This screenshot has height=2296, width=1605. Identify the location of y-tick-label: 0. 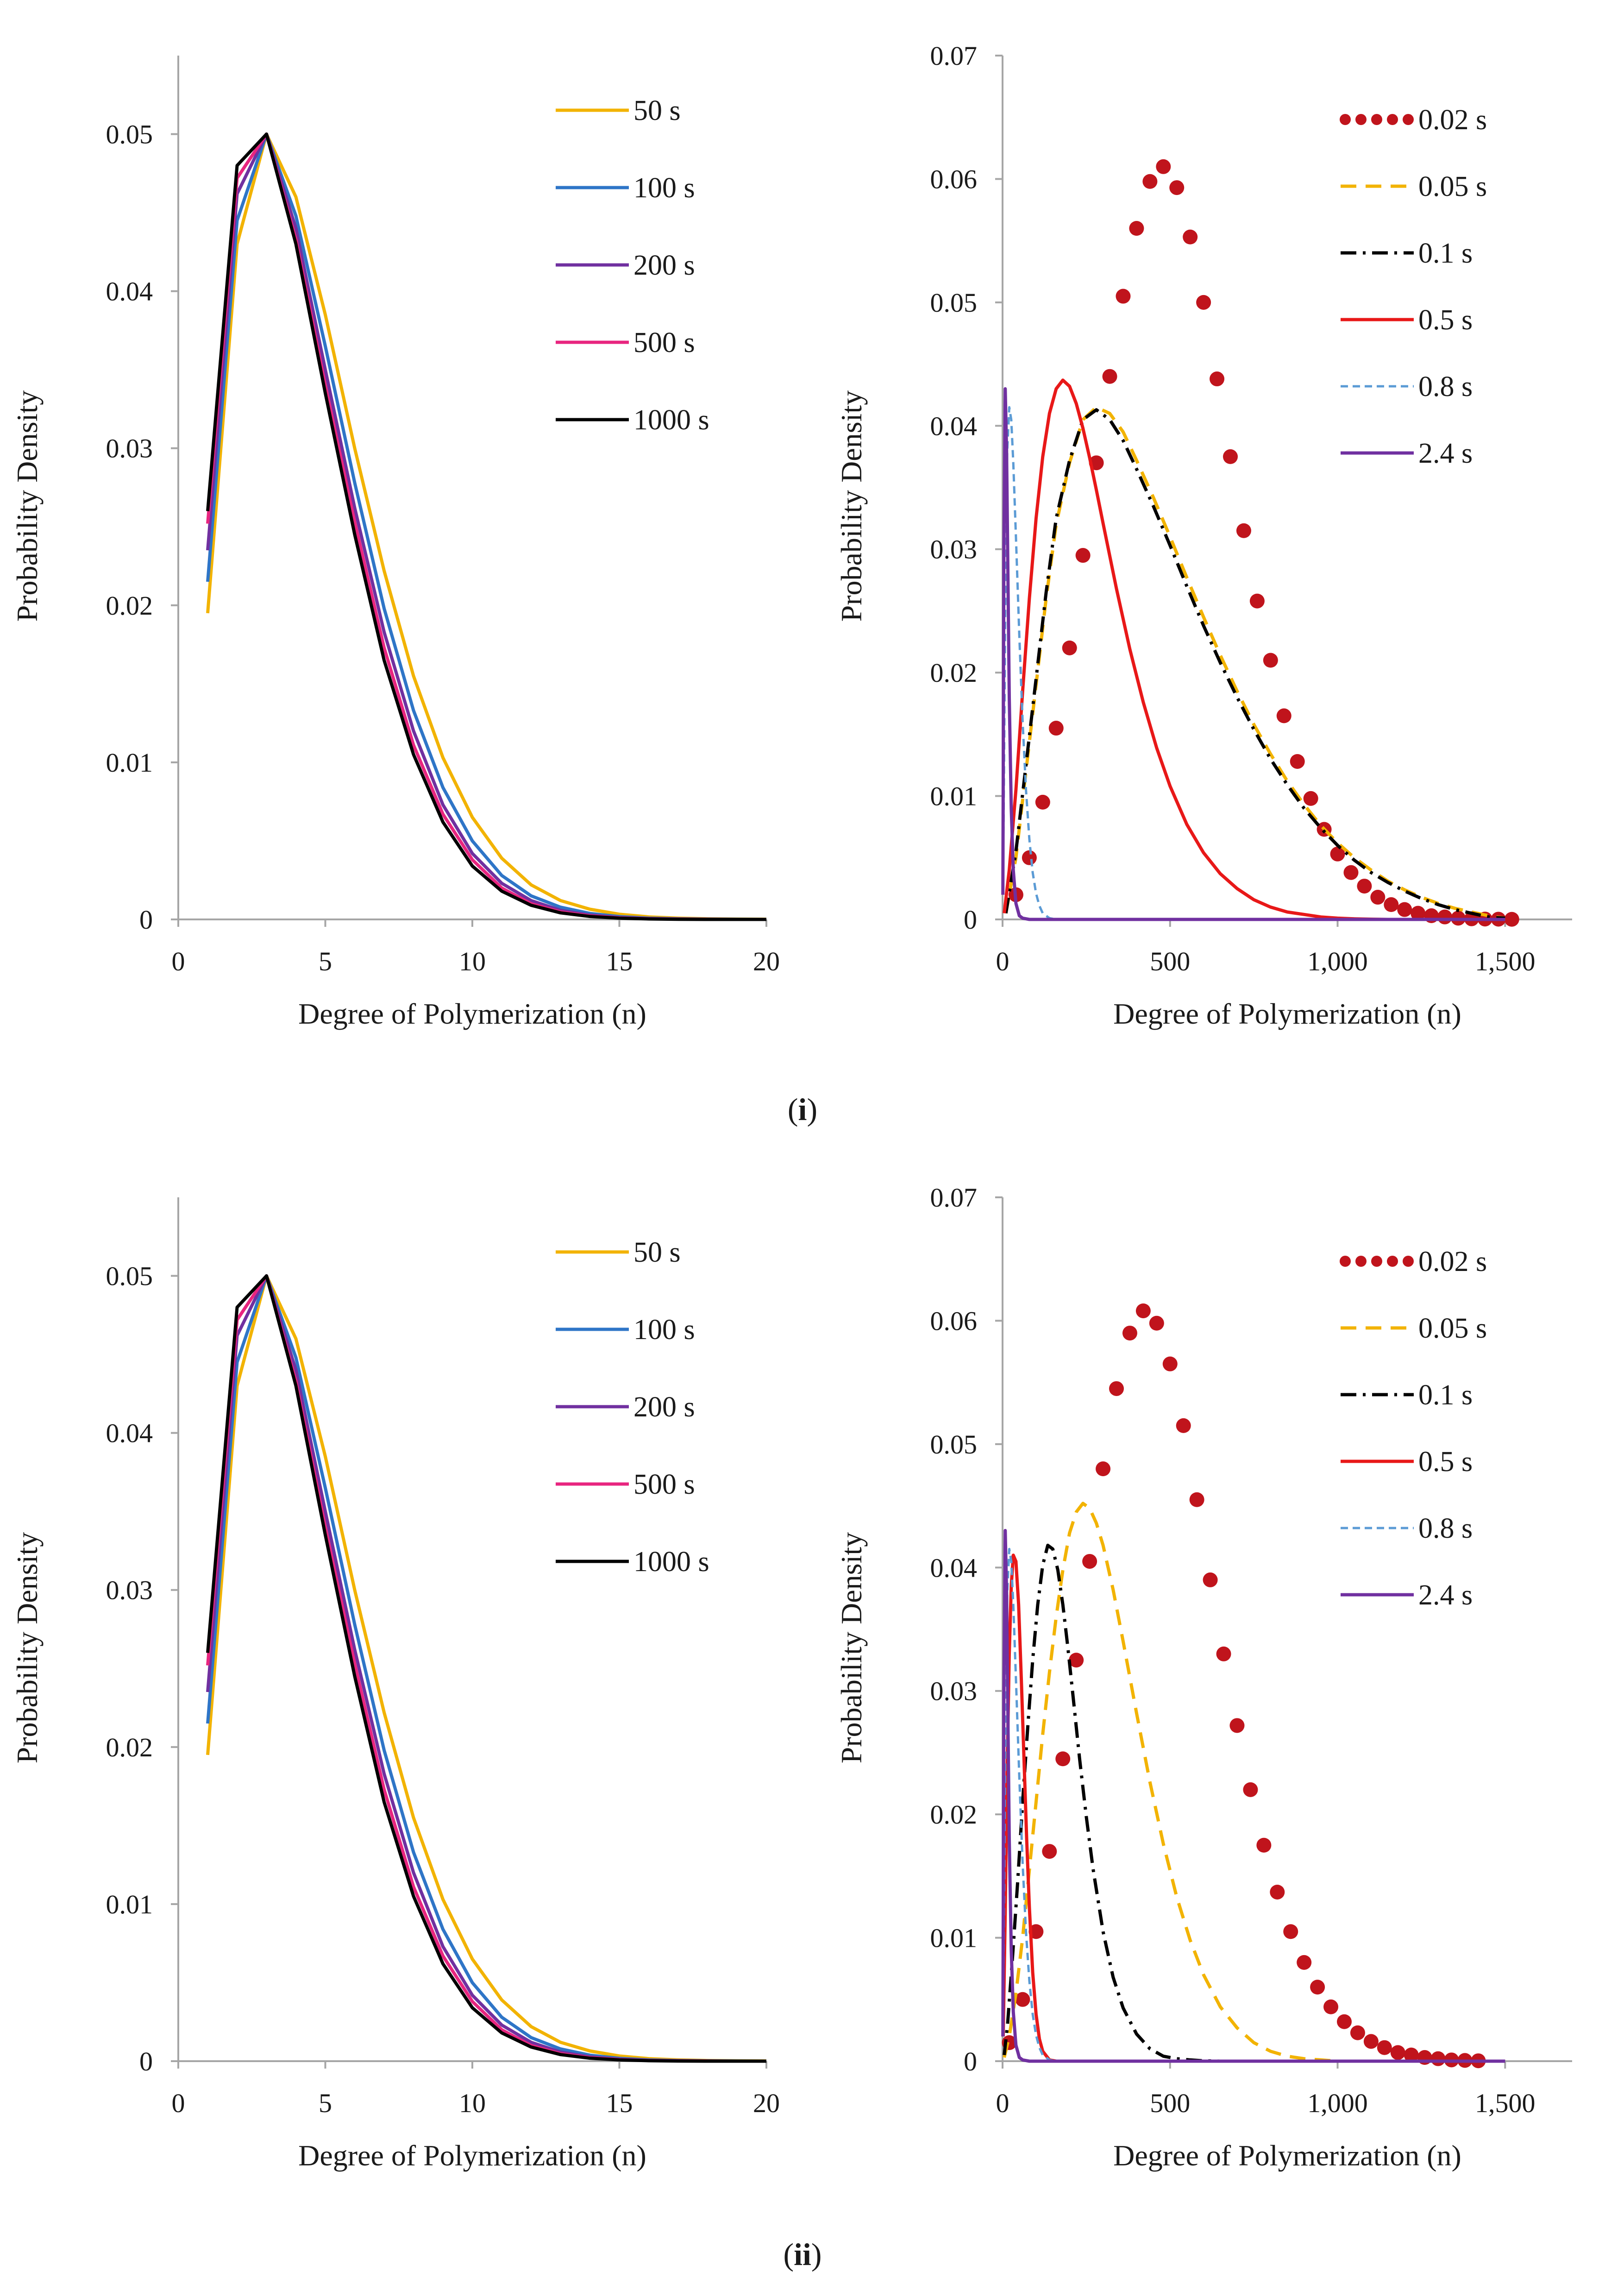
(146, 2061).